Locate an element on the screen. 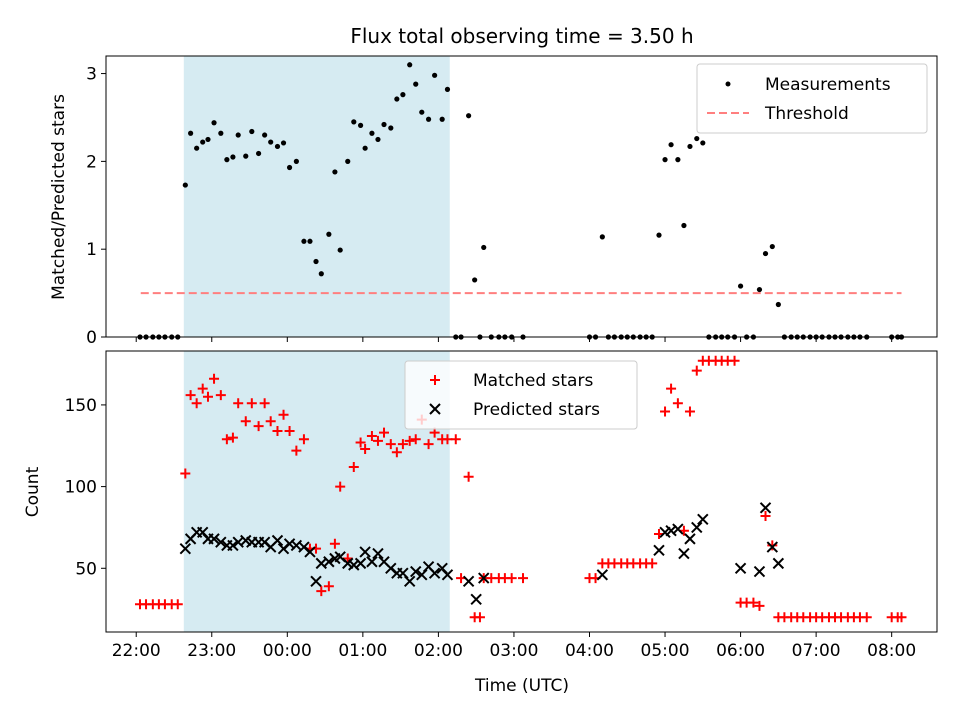  observing-span-shade-top is located at coordinates (316, 196).